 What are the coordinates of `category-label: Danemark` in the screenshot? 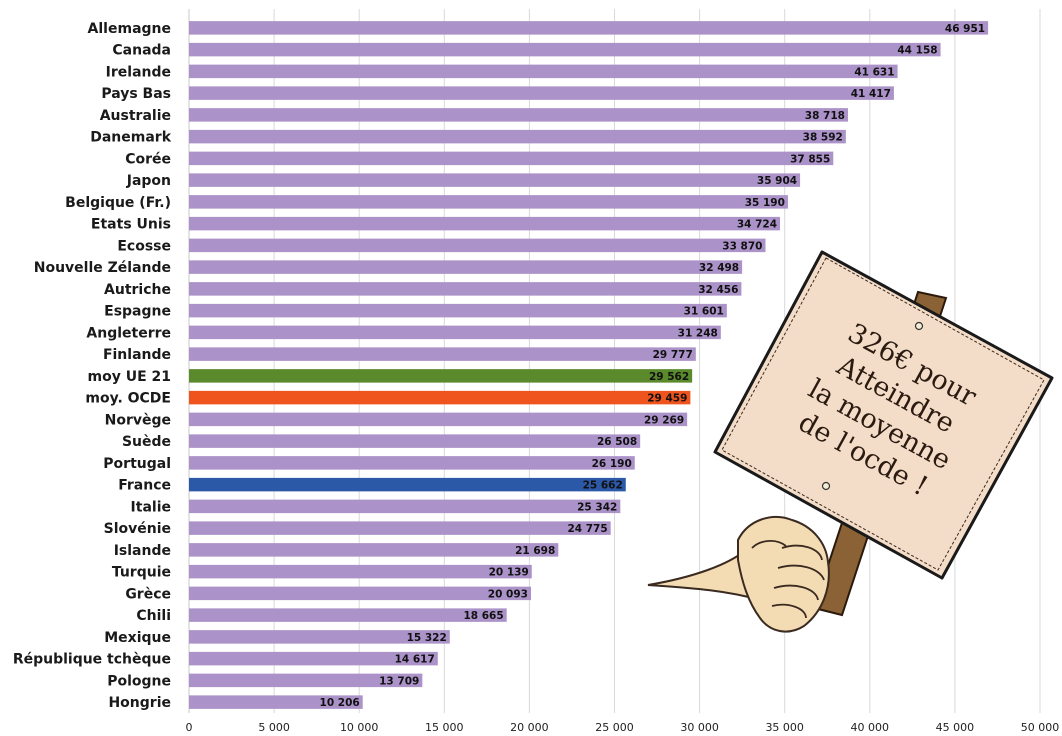 It's located at (130, 138).